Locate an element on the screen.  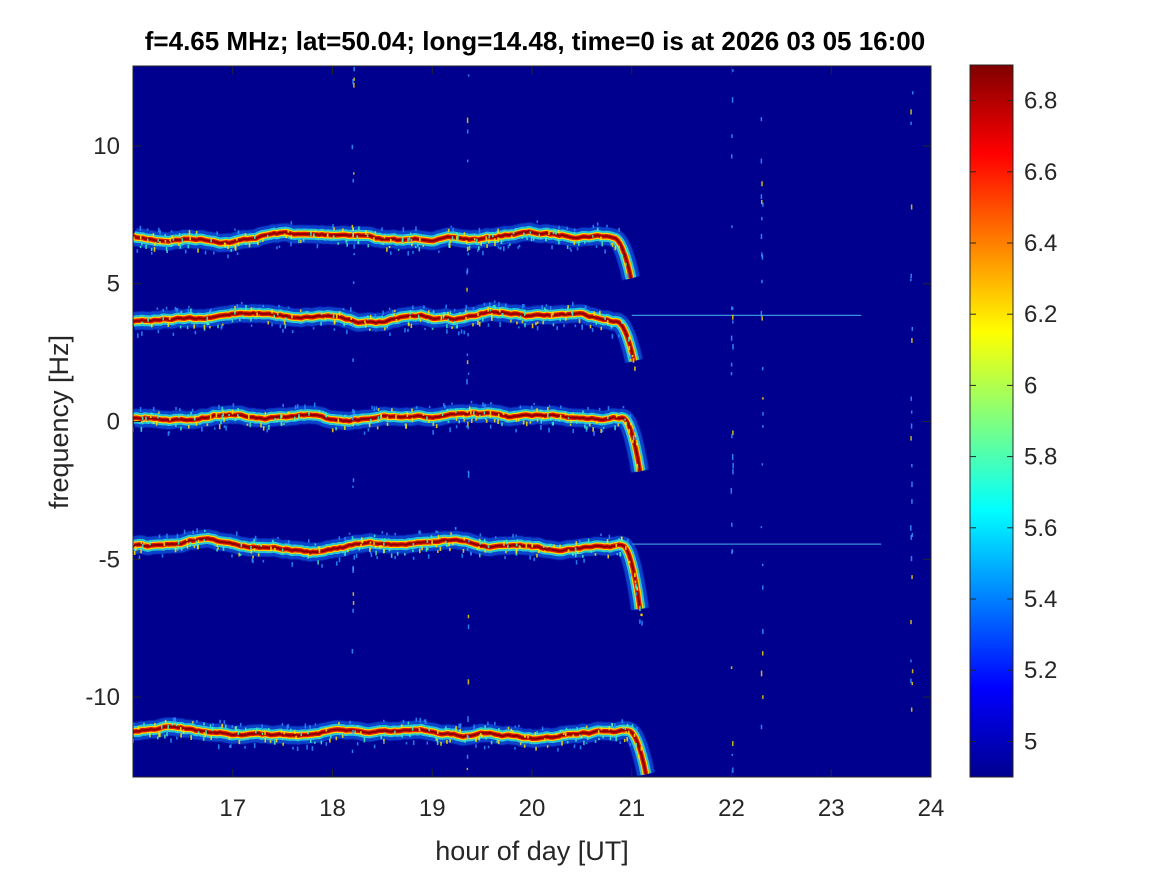
colorbar-tick-label: 5.2 is located at coordinates (1040, 670).